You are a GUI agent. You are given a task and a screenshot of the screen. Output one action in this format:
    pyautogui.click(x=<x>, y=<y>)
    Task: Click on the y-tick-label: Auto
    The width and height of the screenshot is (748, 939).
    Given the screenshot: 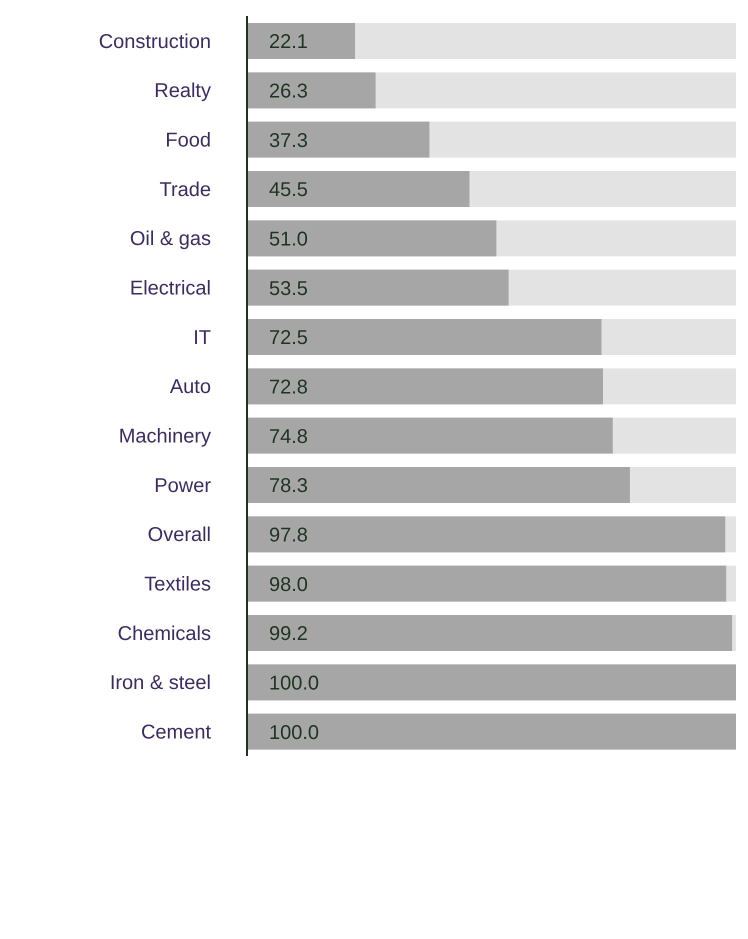 What is the action you would take?
    pyautogui.click(x=190, y=387)
    